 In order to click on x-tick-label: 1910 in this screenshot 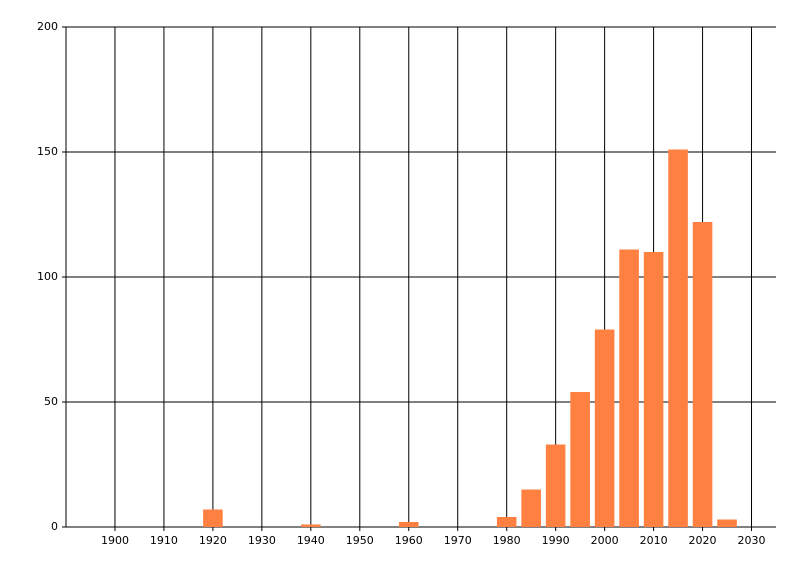, I will do `click(164, 540)`.